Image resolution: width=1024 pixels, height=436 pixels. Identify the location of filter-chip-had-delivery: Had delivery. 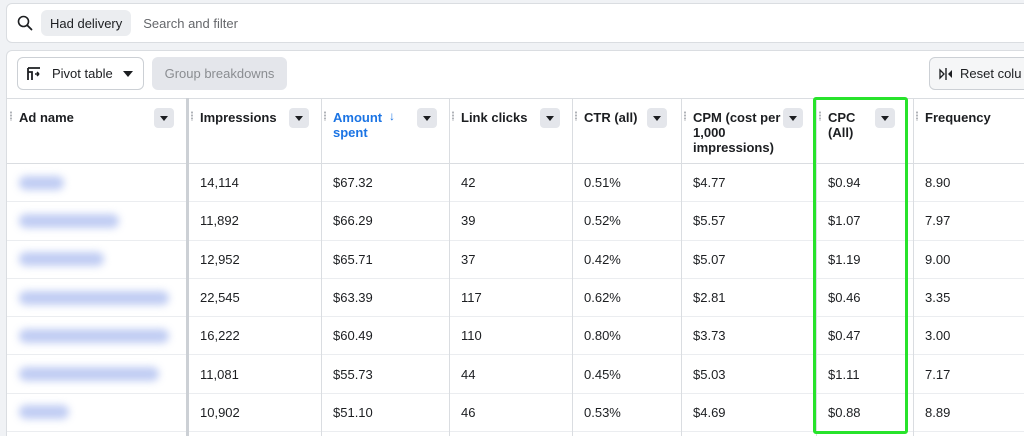
(86, 23).